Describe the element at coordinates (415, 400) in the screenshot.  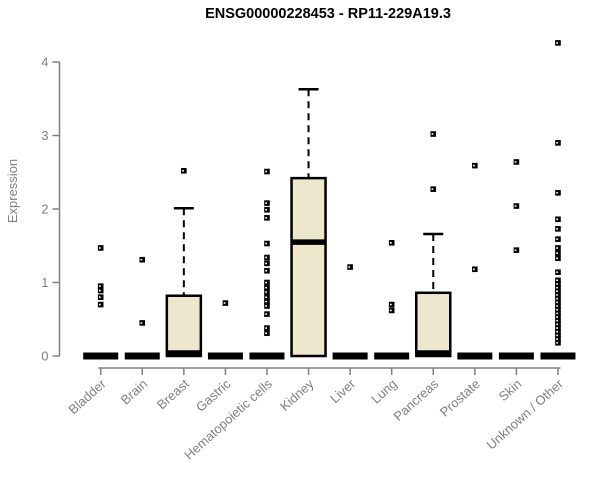
I see `svg-text: Pancreas` at that location.